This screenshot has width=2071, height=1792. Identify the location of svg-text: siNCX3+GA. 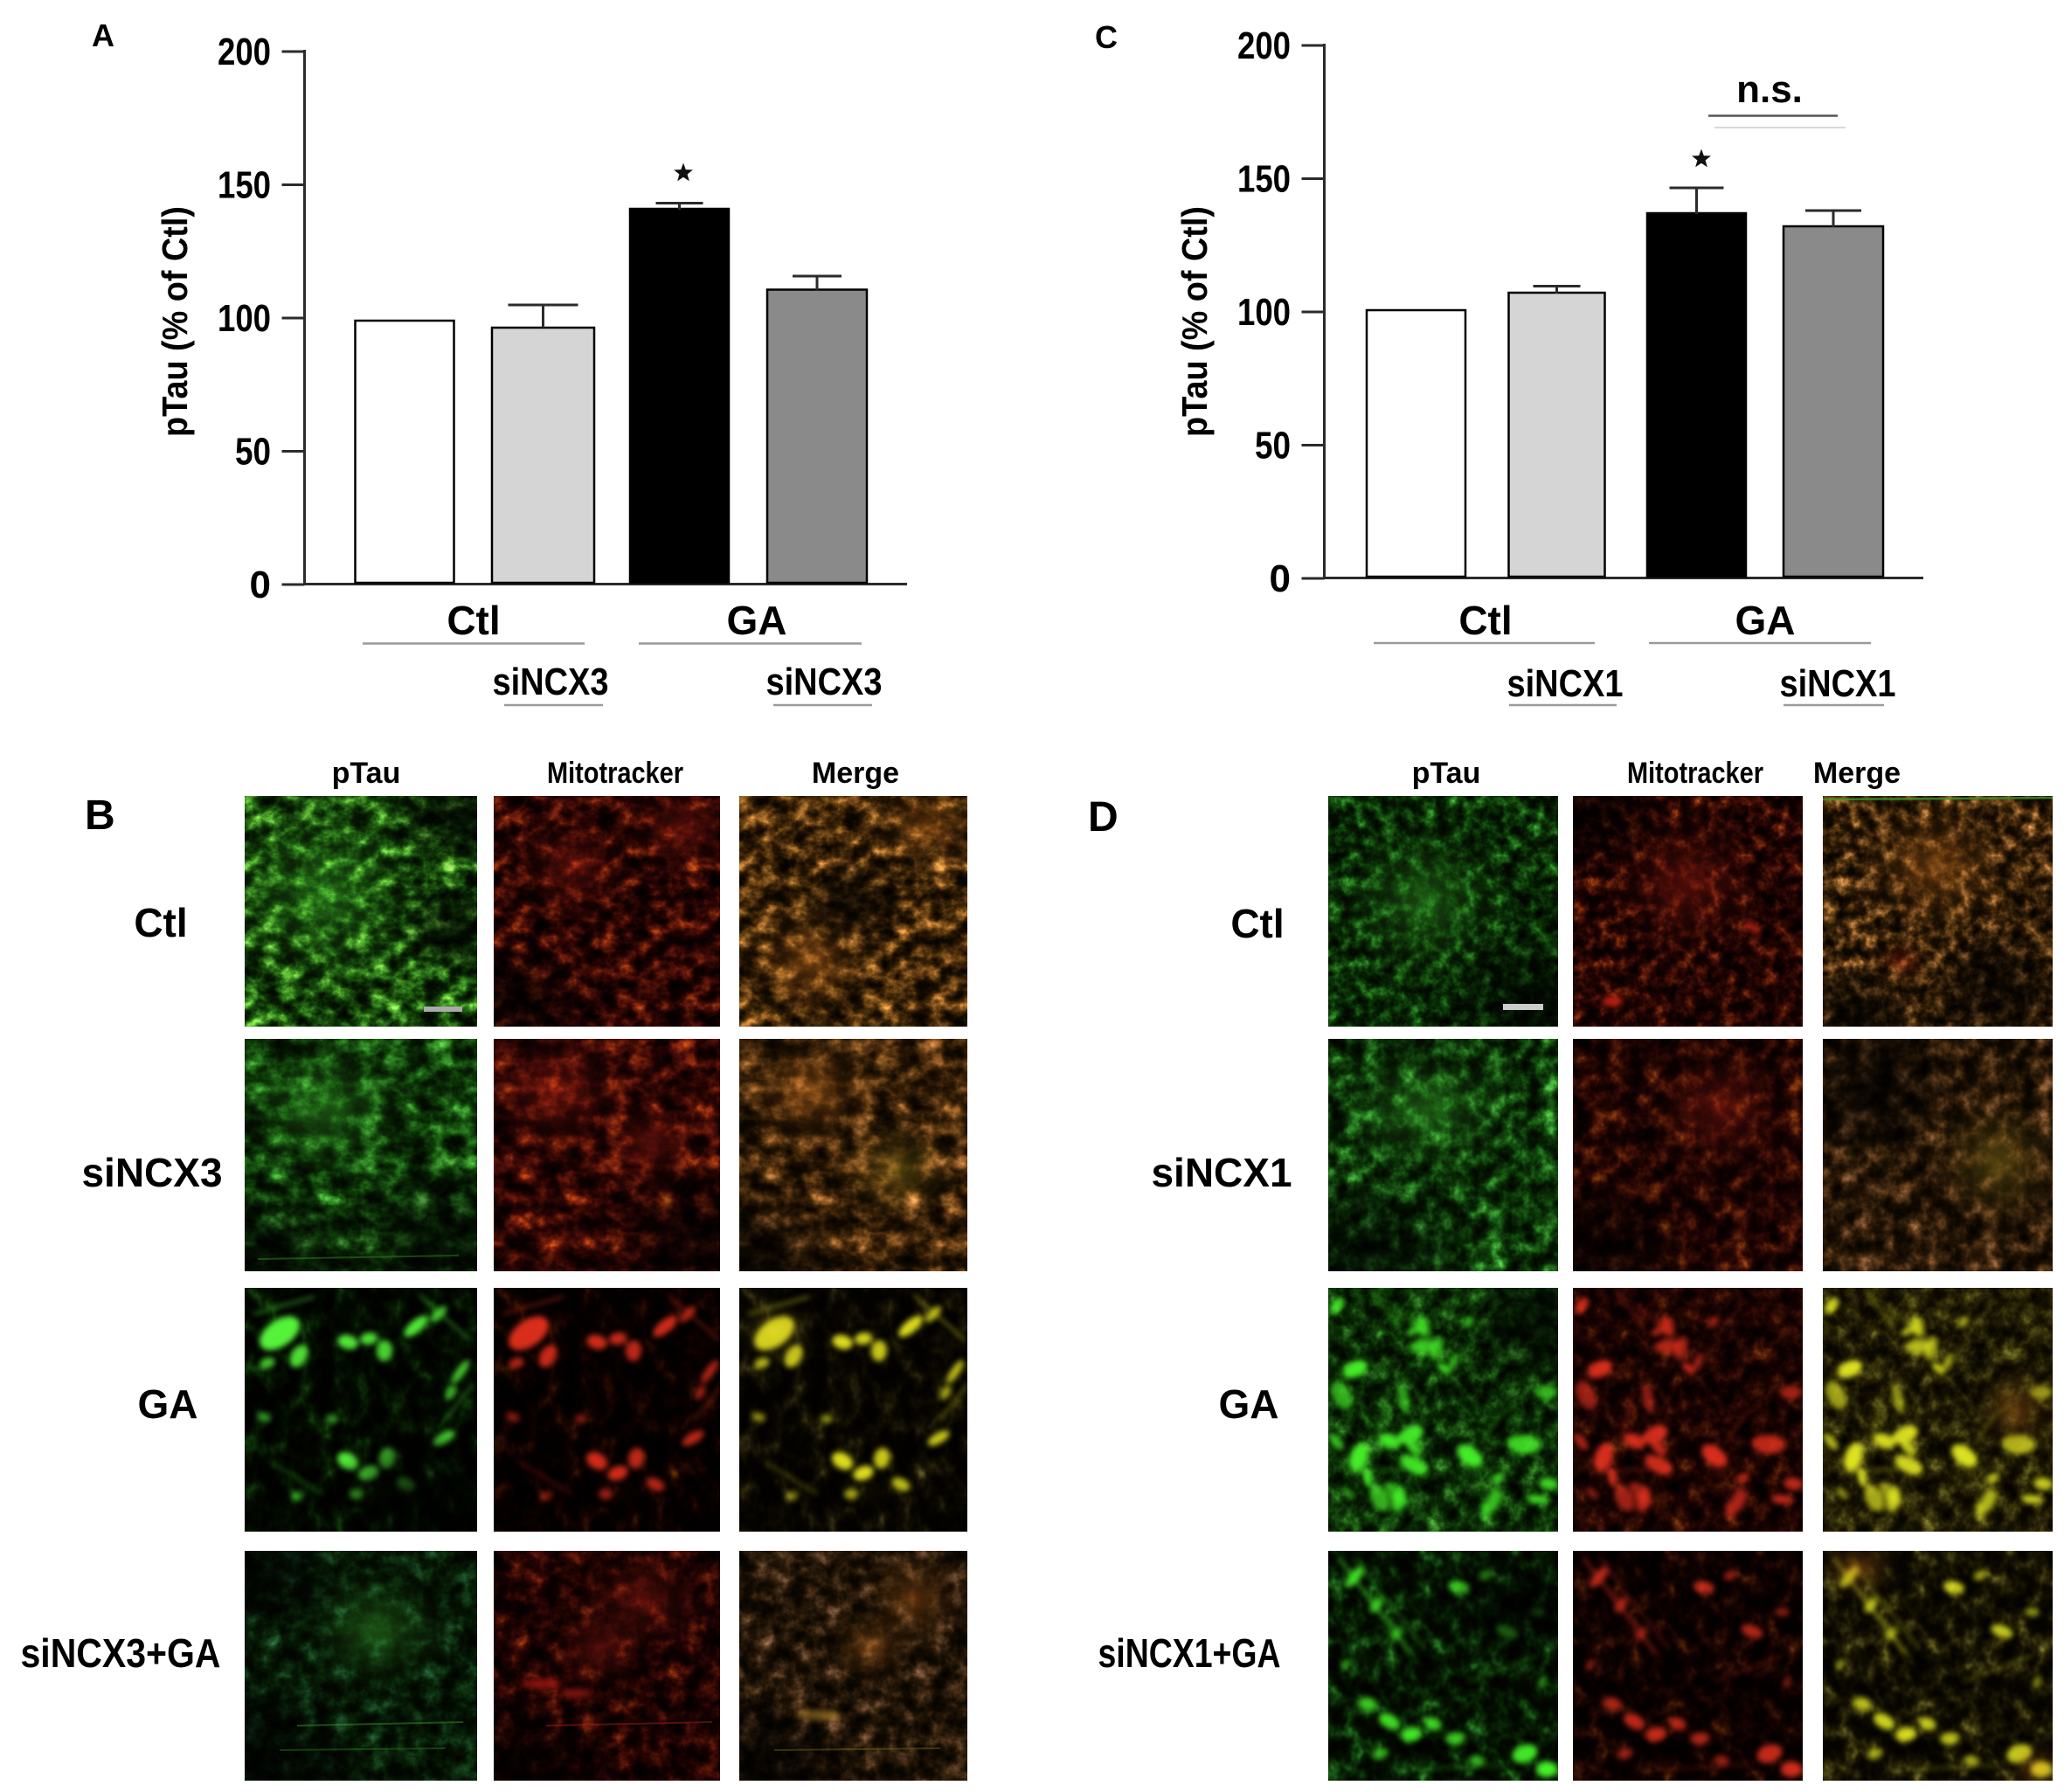
(121, 1653).